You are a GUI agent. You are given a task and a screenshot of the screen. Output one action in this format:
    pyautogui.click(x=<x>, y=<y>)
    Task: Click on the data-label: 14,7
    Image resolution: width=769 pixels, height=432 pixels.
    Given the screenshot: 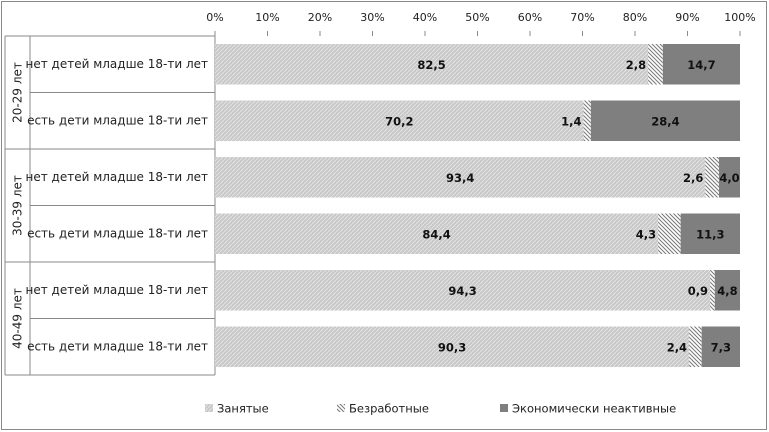 What is the action you would take?
    pyautogui.click(x=701, y=65)
    